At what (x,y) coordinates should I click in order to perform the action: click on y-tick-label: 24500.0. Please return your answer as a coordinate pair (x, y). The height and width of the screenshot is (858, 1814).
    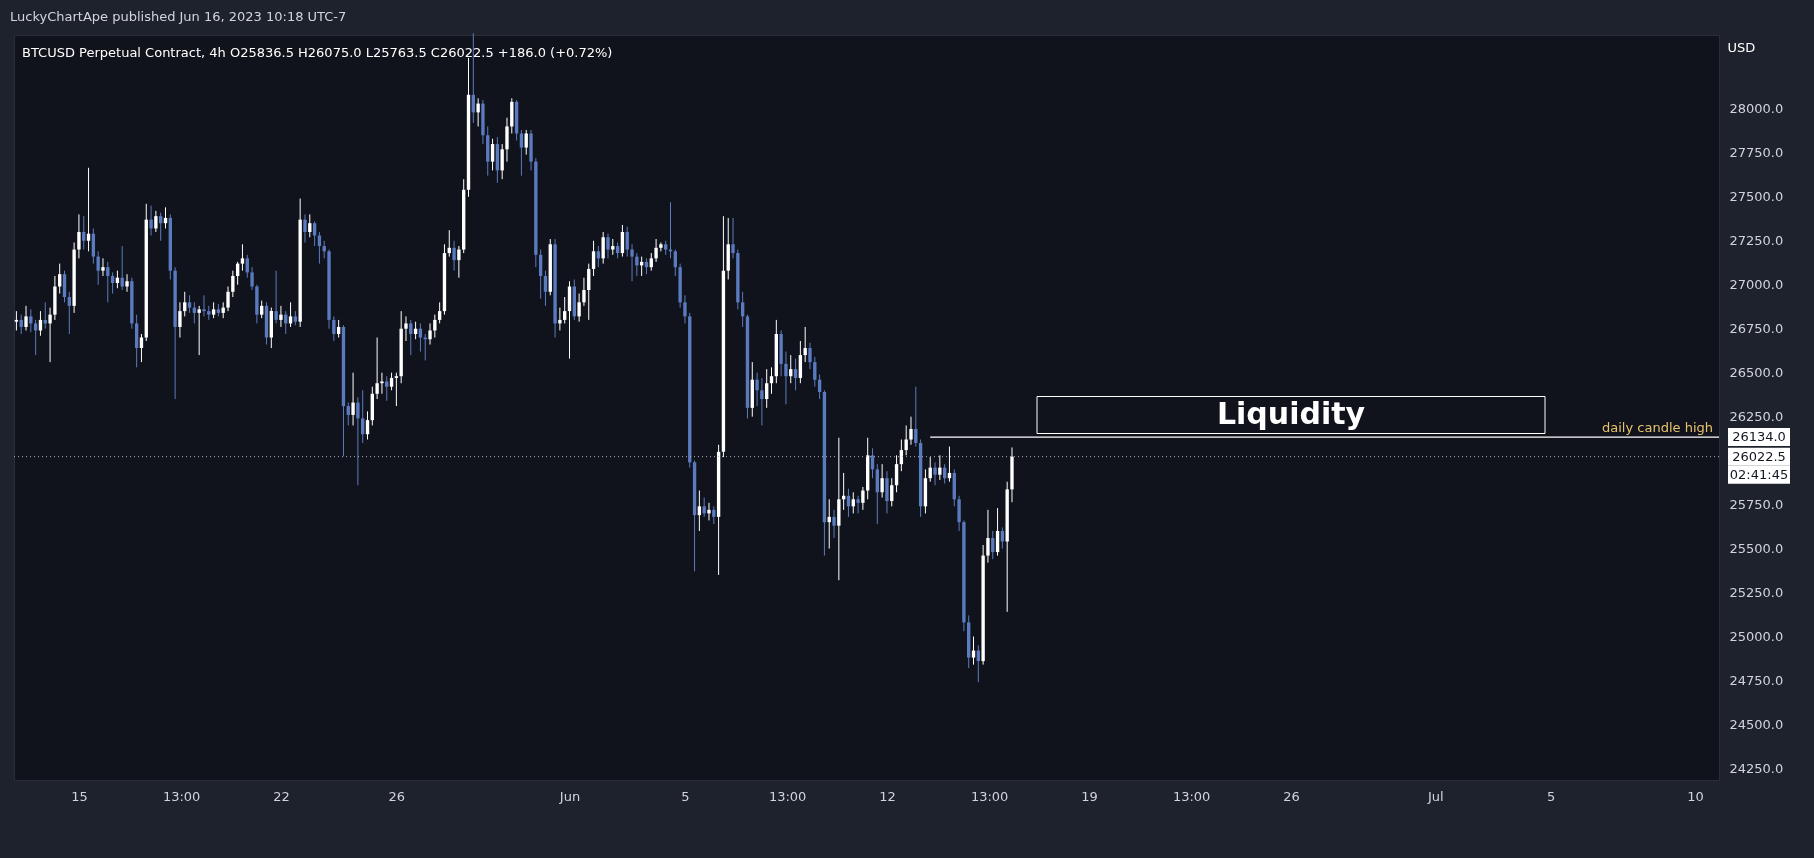
    Looking at the image, I should click on (1756, 724).